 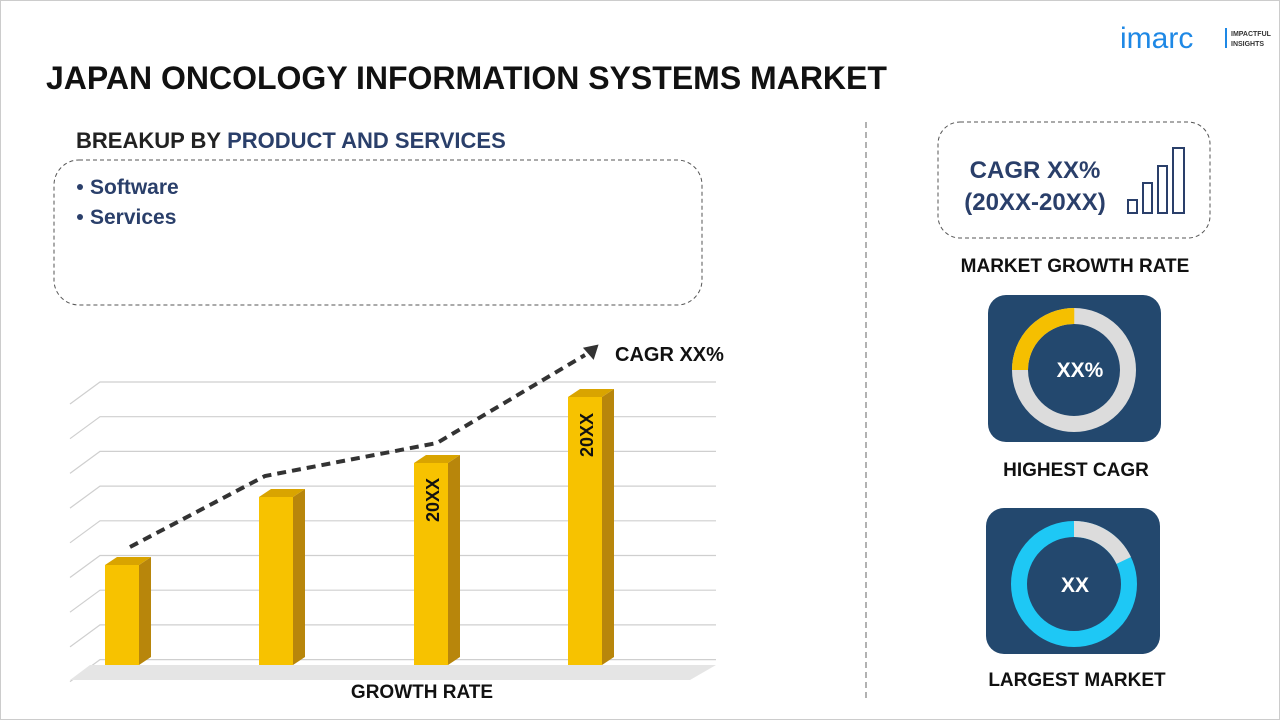 What do you see at coordinates (1156, 38) in the screenshot?
I see `logo: imarc` at bounding box center [1156, 38].